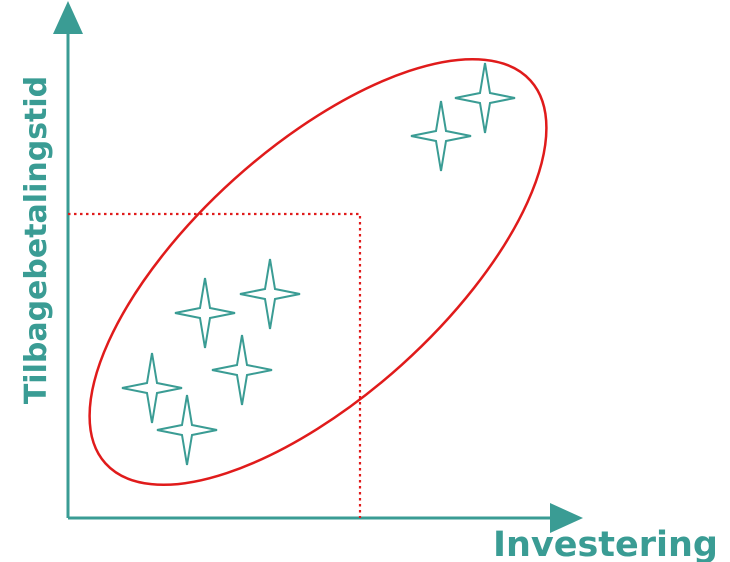  Describe the element at coordinates (605, 543) in the screenshot. I see `x-axis-label: Investering` at that location.